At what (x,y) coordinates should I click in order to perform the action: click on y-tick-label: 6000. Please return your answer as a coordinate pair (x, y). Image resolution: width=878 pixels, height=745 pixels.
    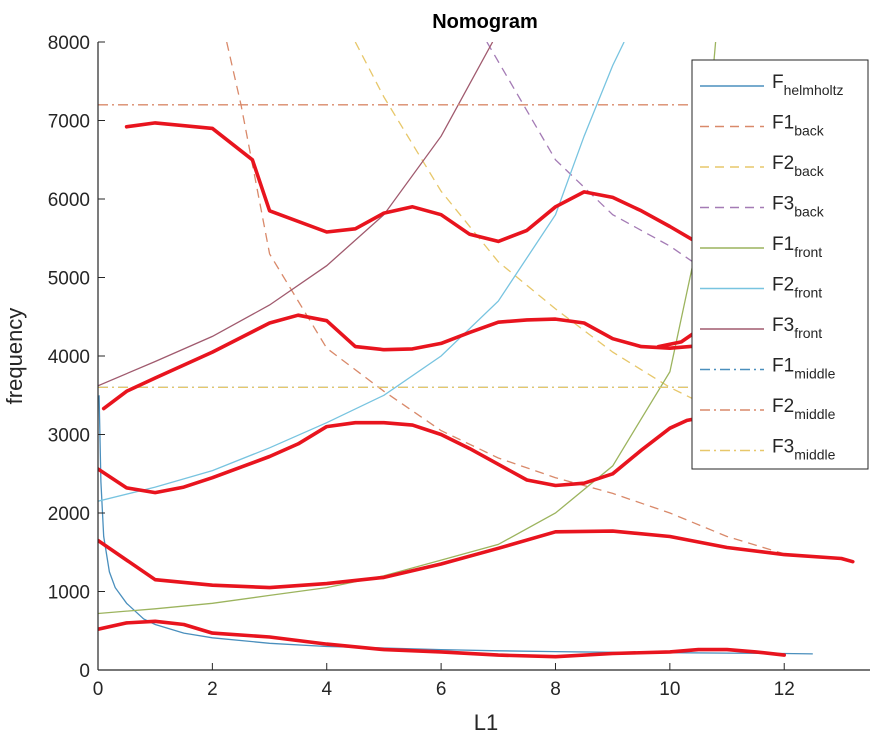
    Looking at the image, I should click on (69, 200).